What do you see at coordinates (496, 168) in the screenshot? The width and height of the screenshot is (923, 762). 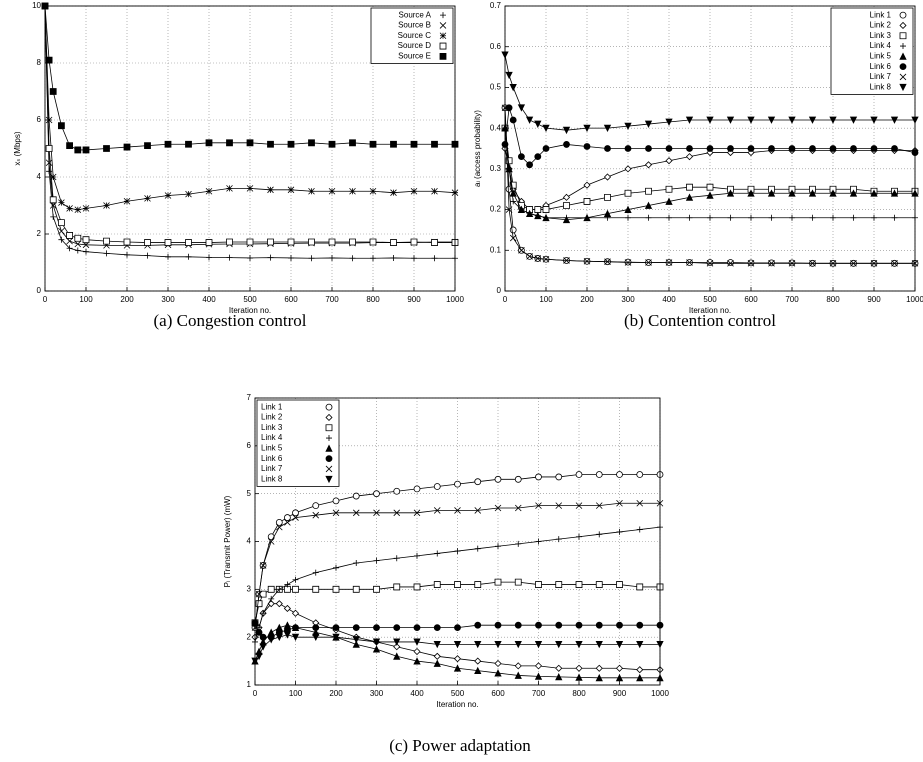 I see `y-tick-label: 0.3` at bounding box center [496, 168].